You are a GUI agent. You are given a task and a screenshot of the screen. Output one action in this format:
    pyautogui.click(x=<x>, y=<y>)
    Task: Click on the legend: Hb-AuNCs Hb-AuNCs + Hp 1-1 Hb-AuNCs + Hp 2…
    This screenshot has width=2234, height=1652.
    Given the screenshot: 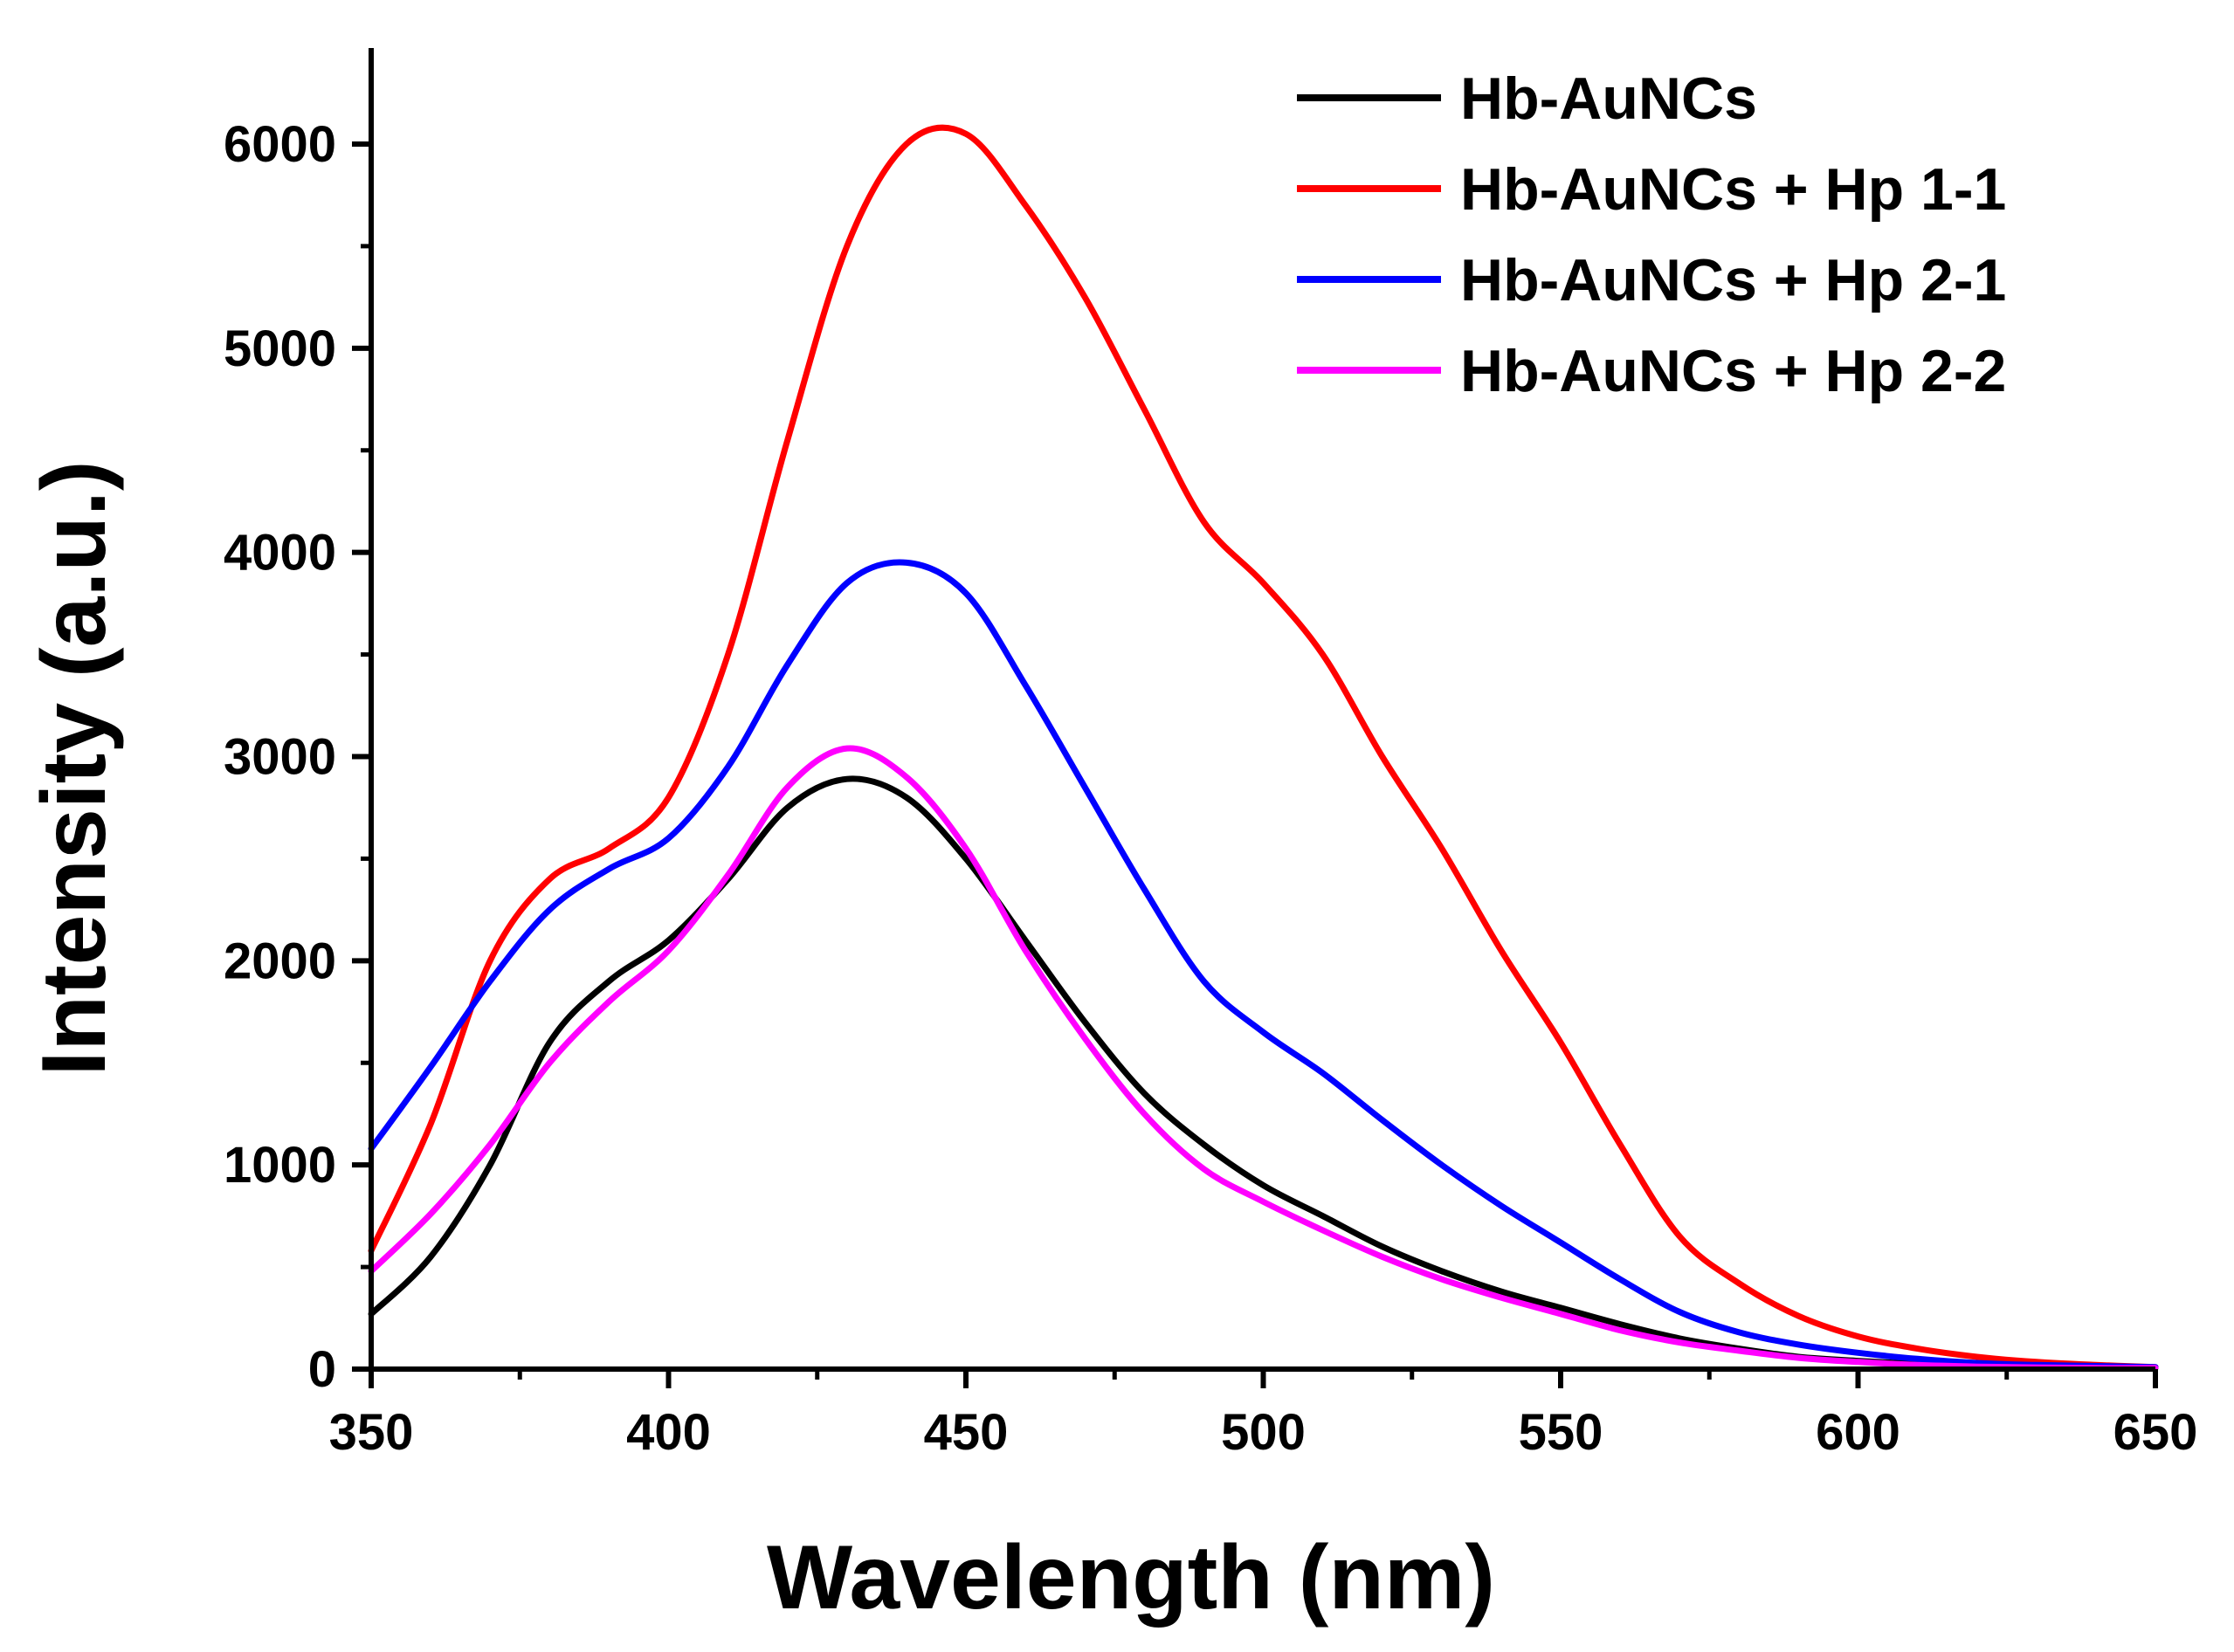 What is the action you would take?
    pyautogui.click(x=1651, y=234)
    